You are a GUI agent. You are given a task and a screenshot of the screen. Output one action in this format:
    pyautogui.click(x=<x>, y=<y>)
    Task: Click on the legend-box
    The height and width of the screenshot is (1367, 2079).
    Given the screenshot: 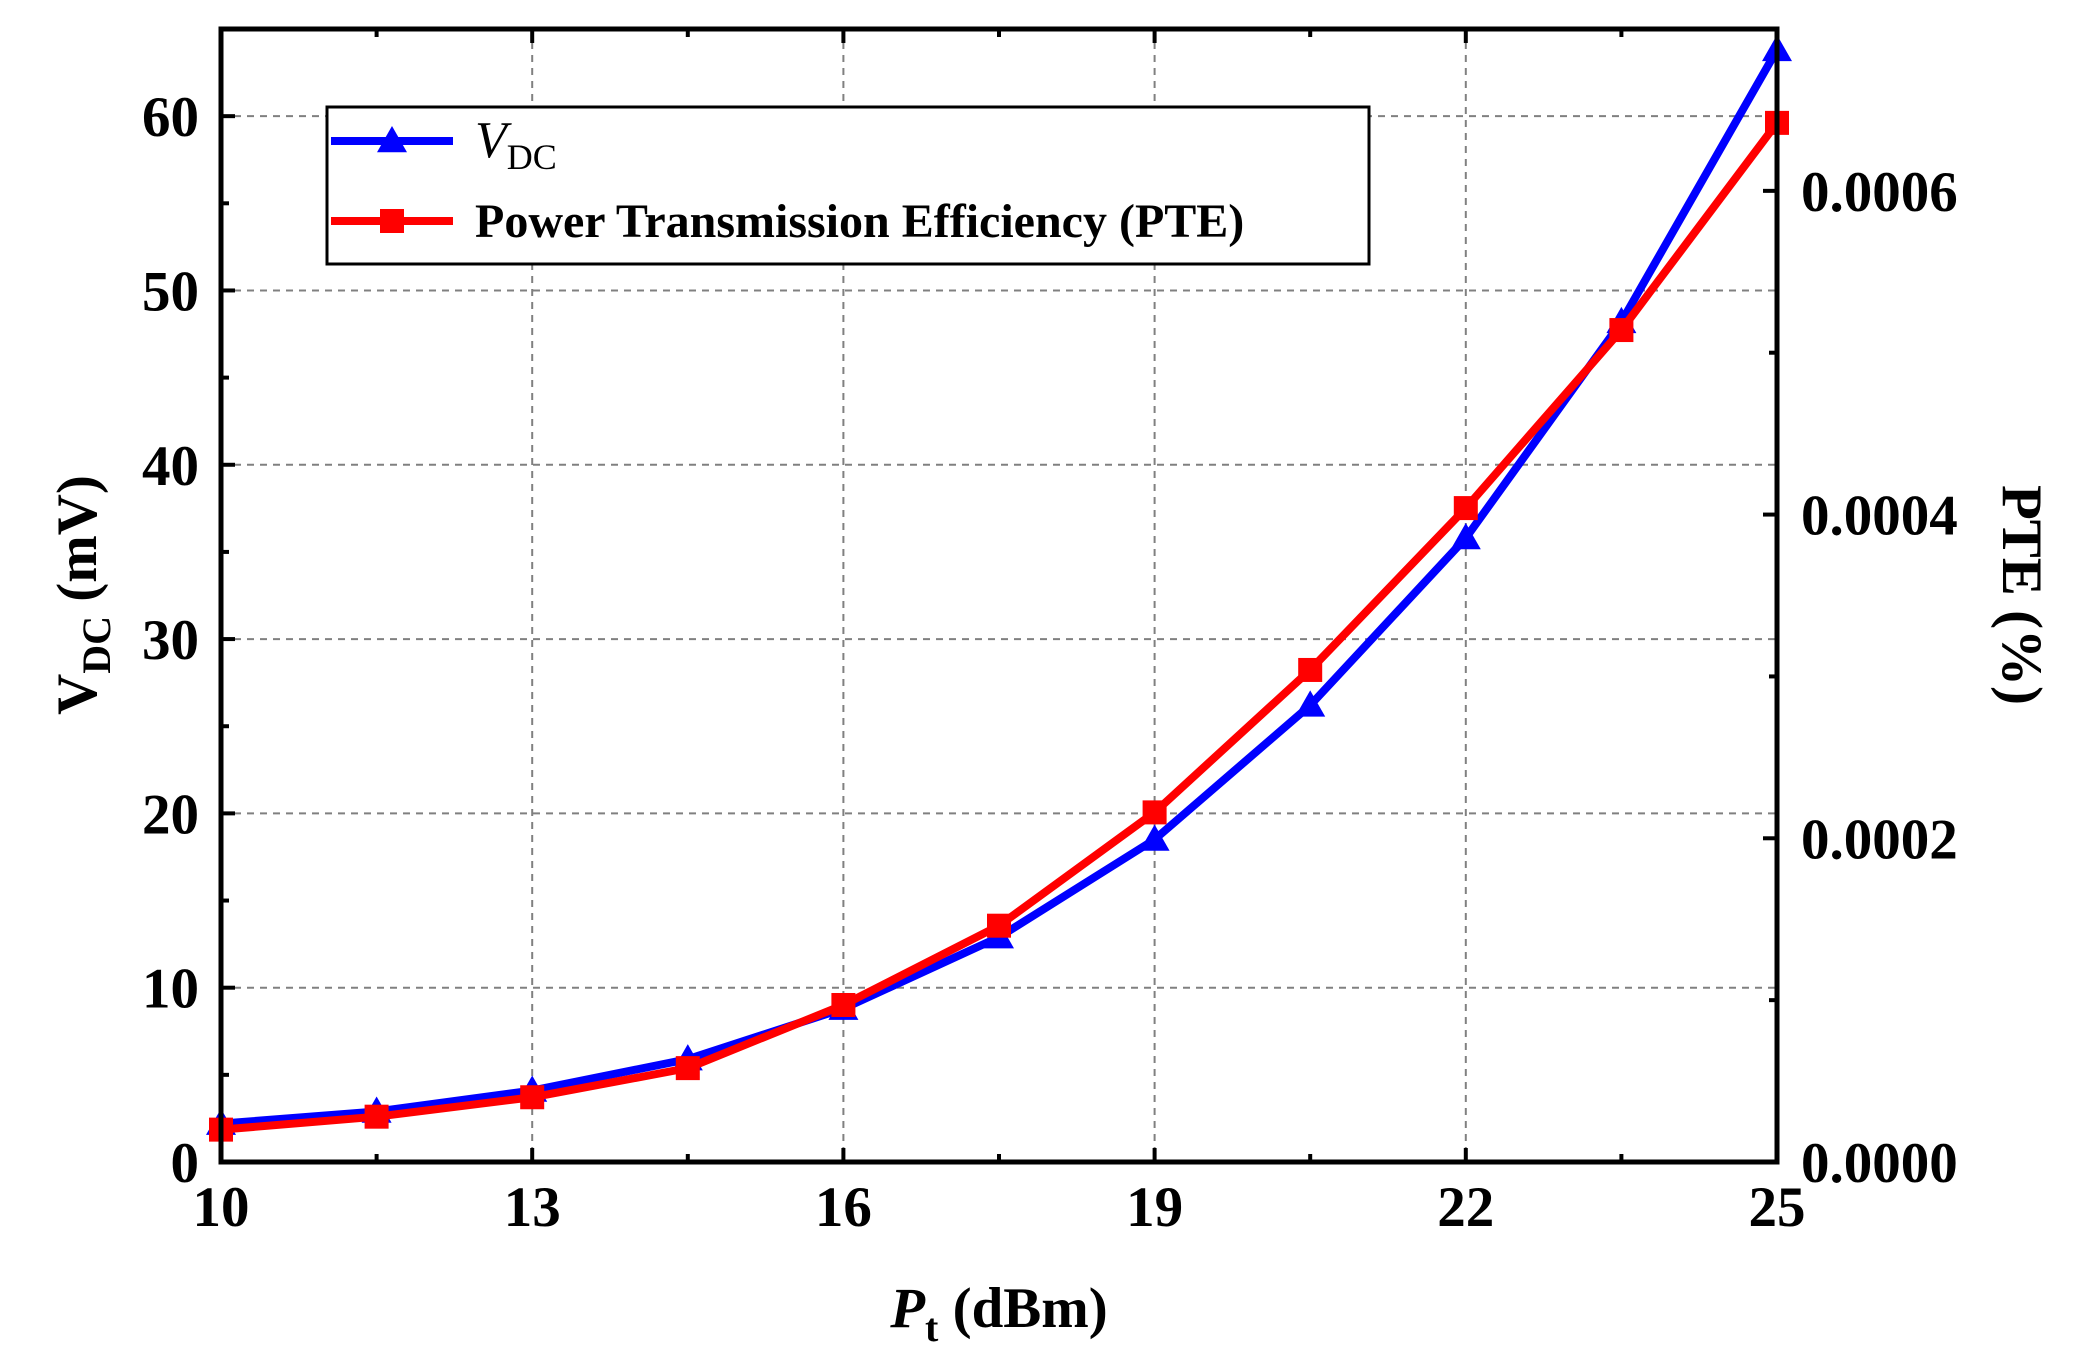 What is the action you would take?
    pyautogui.click(x=848, y=185)
    